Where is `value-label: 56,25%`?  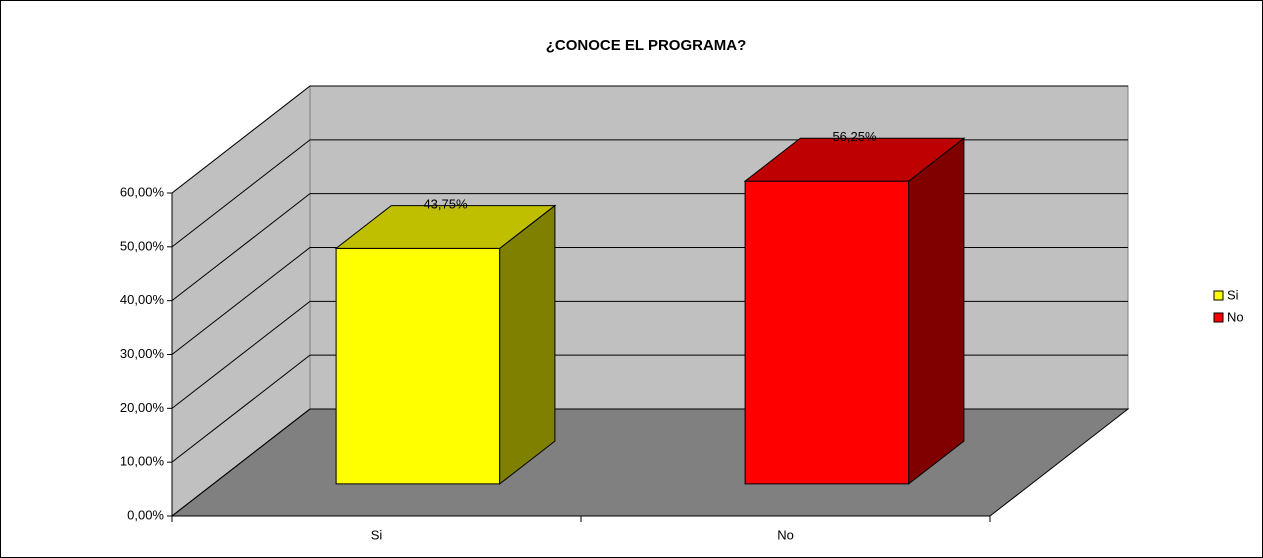
value-label: 56,25% is located at coordinates (854, 136).